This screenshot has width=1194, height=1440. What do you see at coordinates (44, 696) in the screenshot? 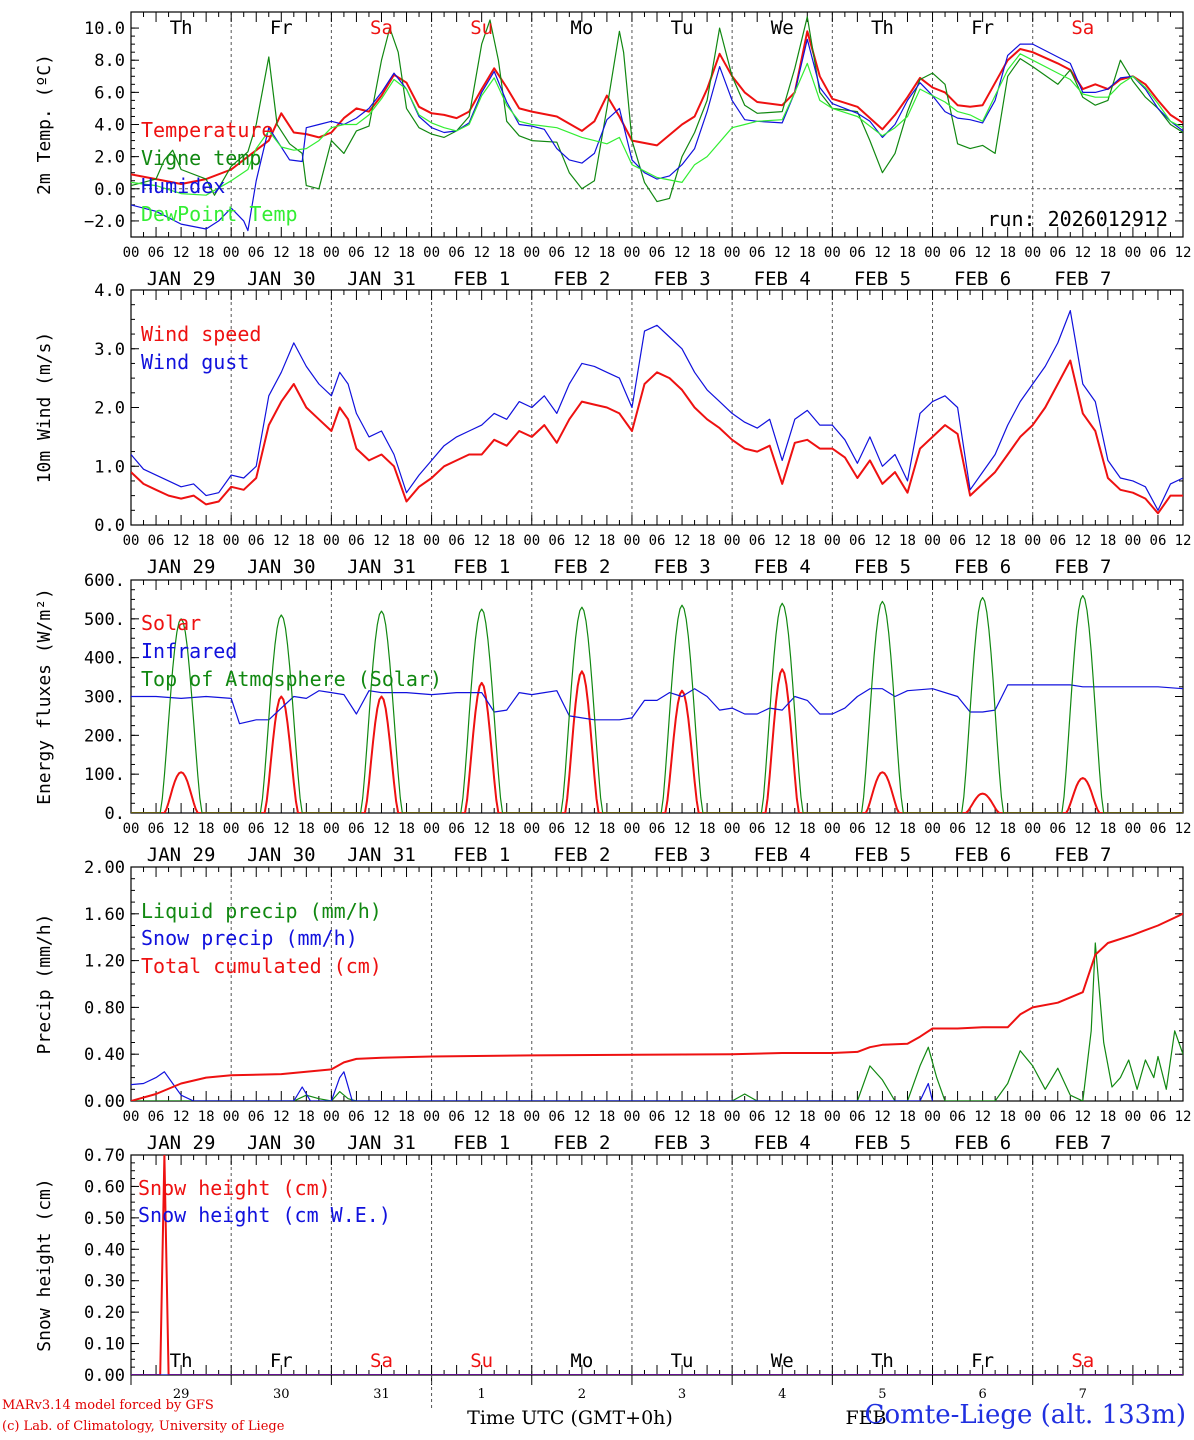
I see `y-axis-label: Energy fluxes (W/m²)` at bounding box center [44, 696].